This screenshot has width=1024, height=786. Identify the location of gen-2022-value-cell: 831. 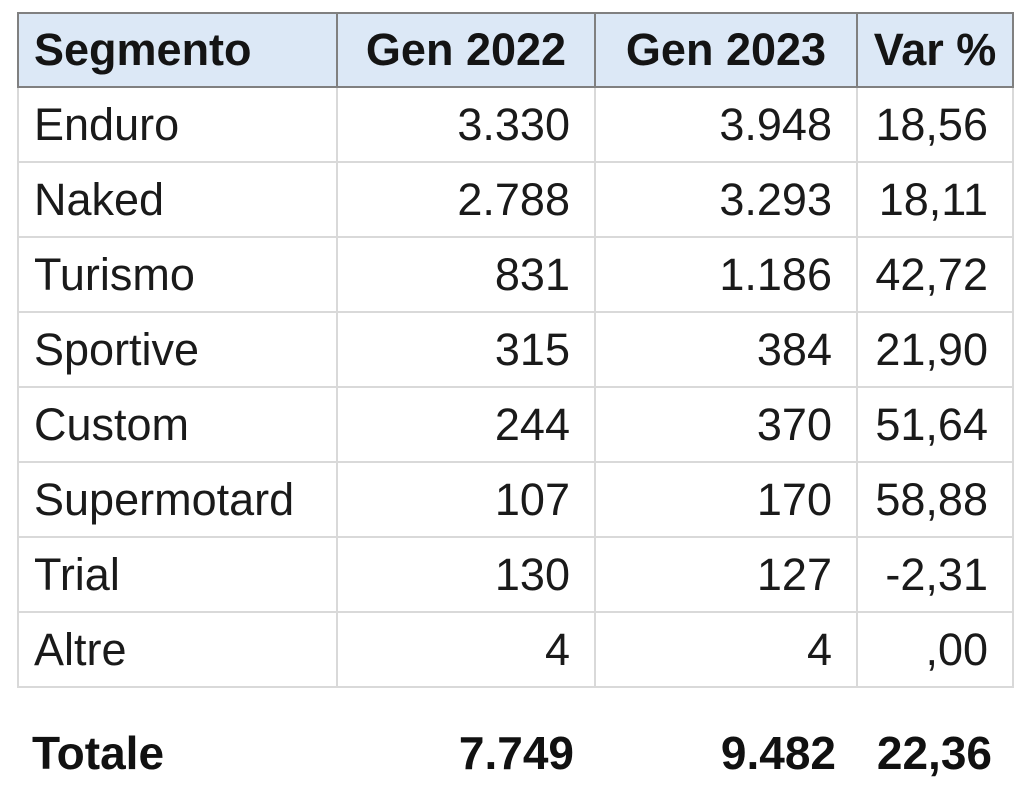
(466, 274).